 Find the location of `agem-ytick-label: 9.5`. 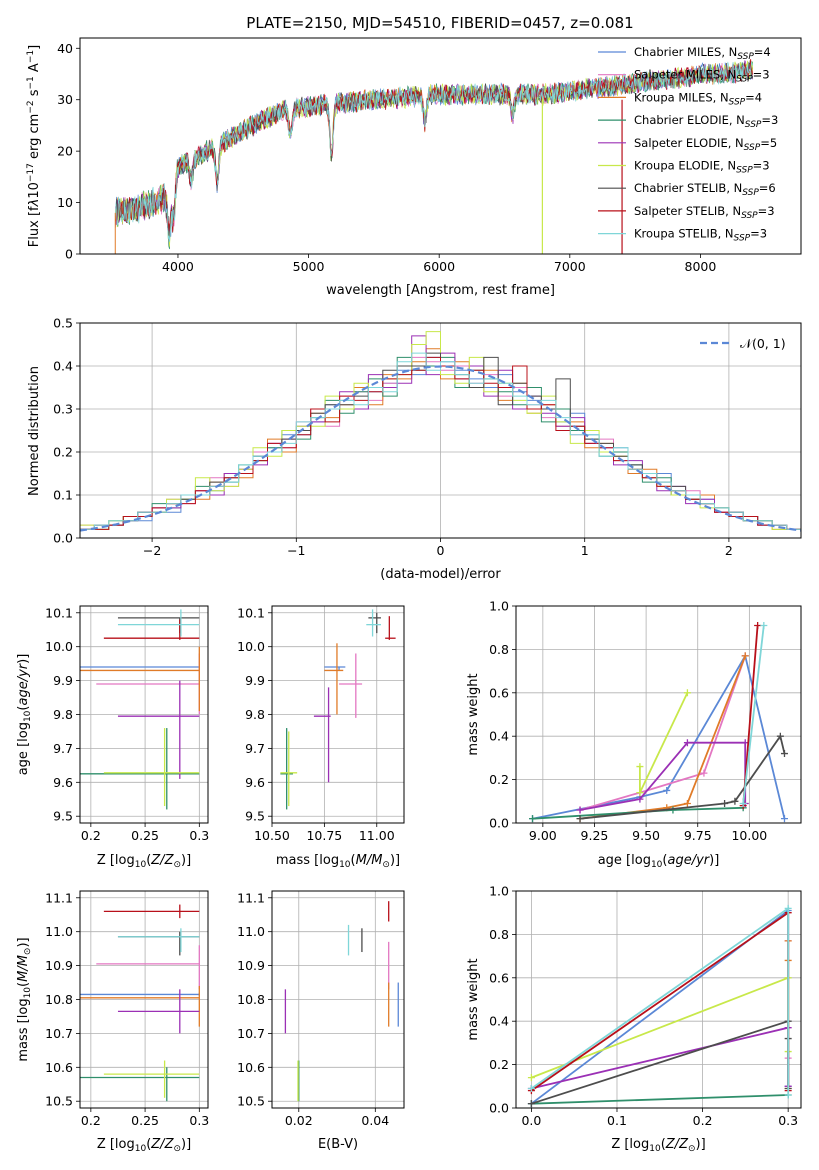

agem-ytick-label: 9.5 is located at coordinates (255, 816).